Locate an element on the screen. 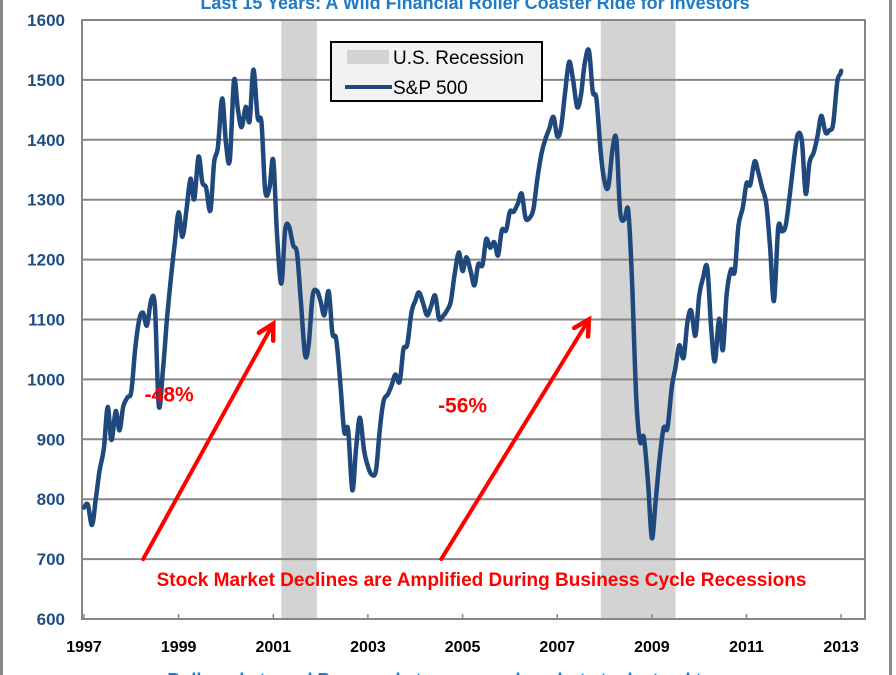 The height and width of the screenshot is (675, 896). legend-swatch-recession is located at coordinates (368, 57).